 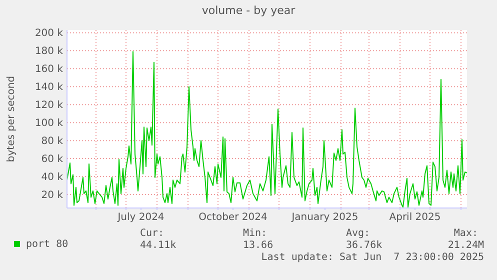 I want to click on y-tick-label: 120 k, so click(x=49, y=106).